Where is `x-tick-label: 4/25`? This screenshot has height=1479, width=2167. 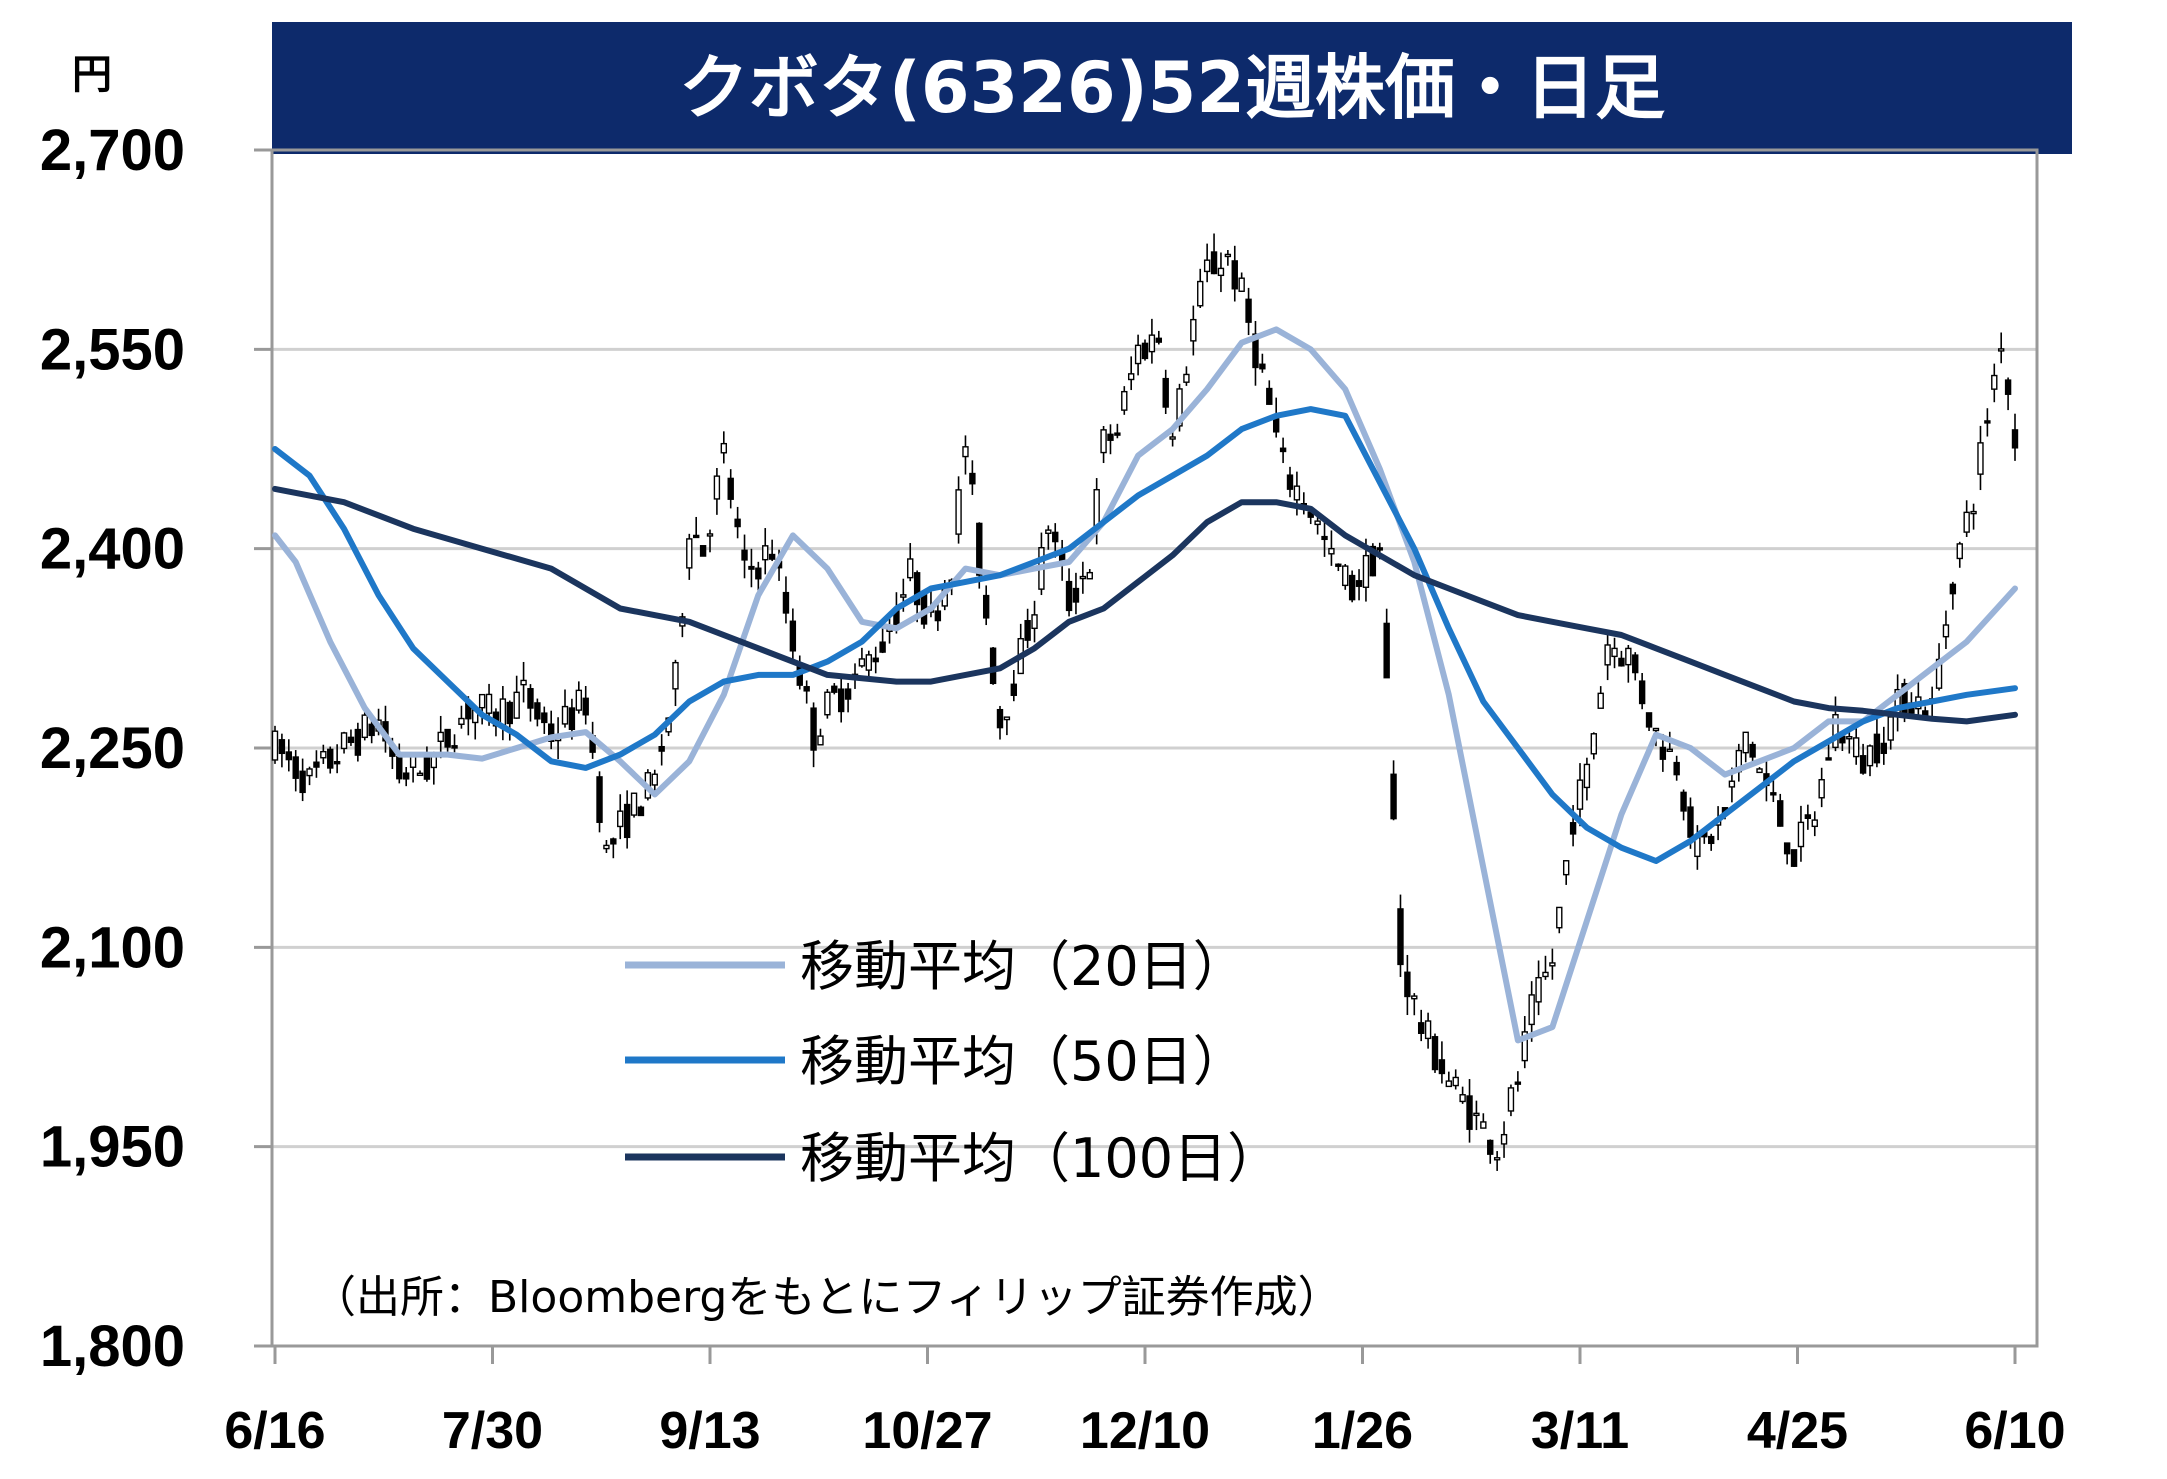 x-tick-label: 4/25 is located at coordinates (1797, 1431).